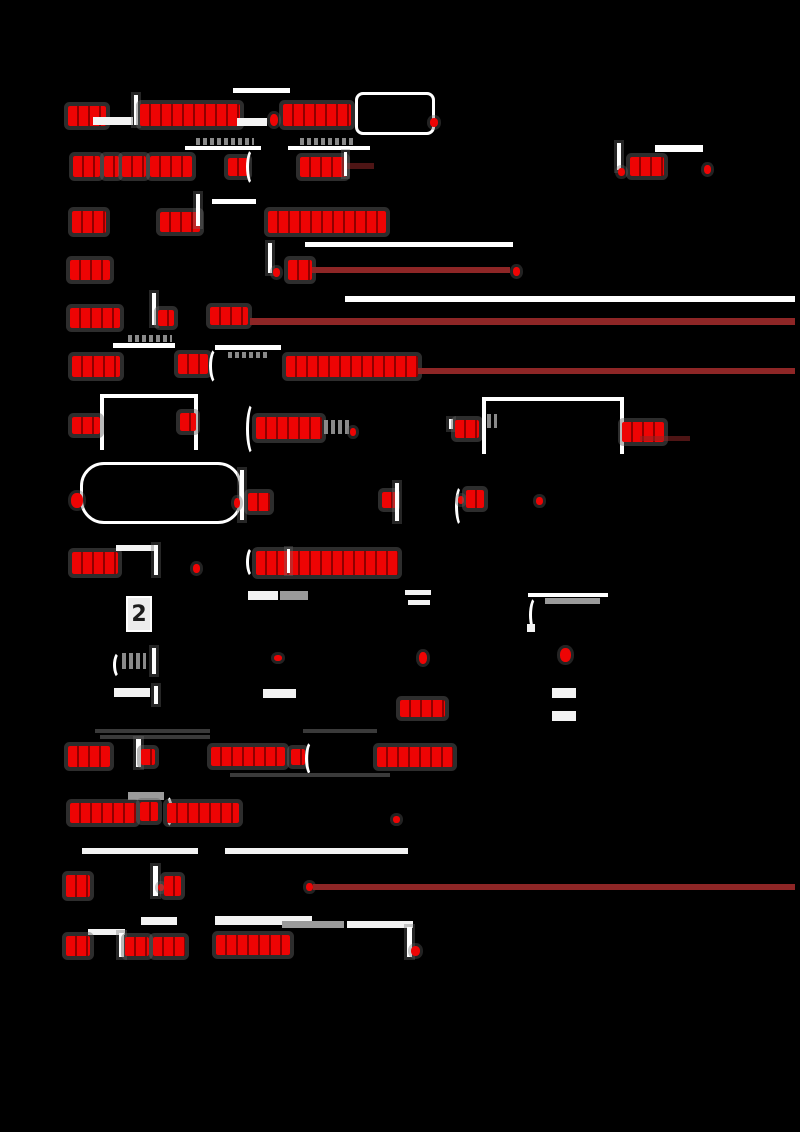  What do you see at coordinates (553, 425) in the screenshot?
I see `row7-bracket-b` at bounding box center [553, 425].